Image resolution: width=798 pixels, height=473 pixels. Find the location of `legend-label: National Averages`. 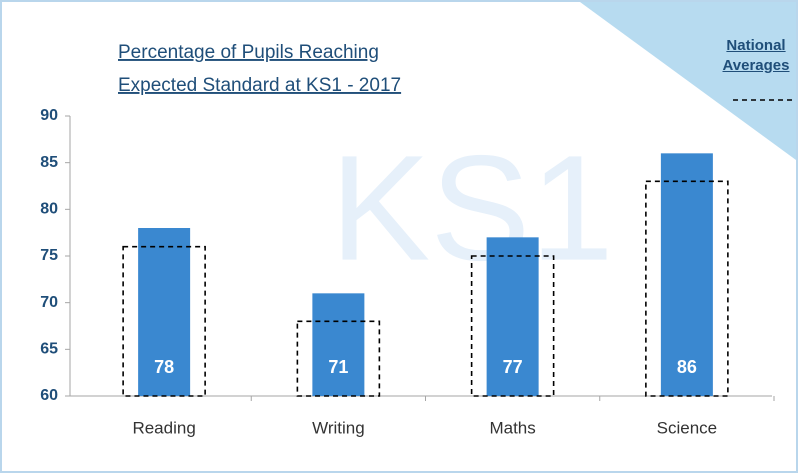

legend-label: National Averages is located at coordinates (756, 55).